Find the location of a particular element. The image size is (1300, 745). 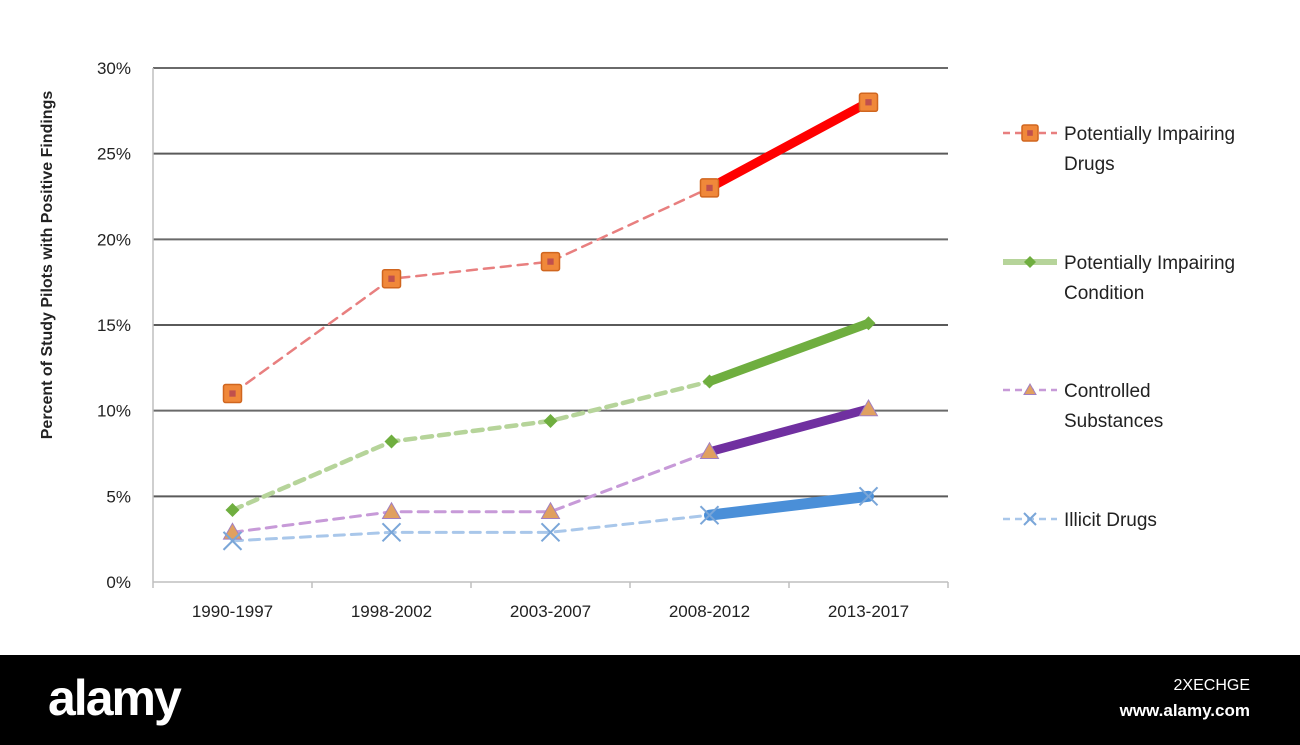

y-tick-label: 20% is located at coordinates (114, 239).